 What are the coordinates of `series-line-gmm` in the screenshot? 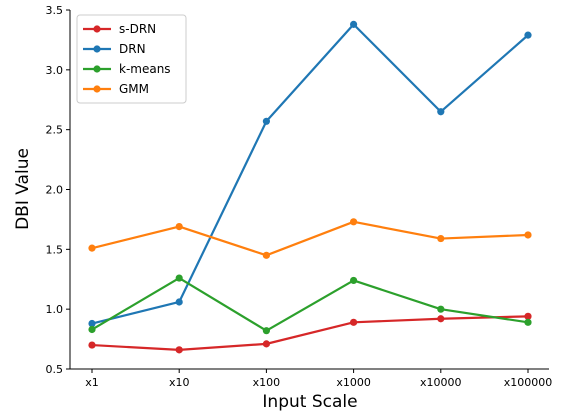 It's located at (310, 238).